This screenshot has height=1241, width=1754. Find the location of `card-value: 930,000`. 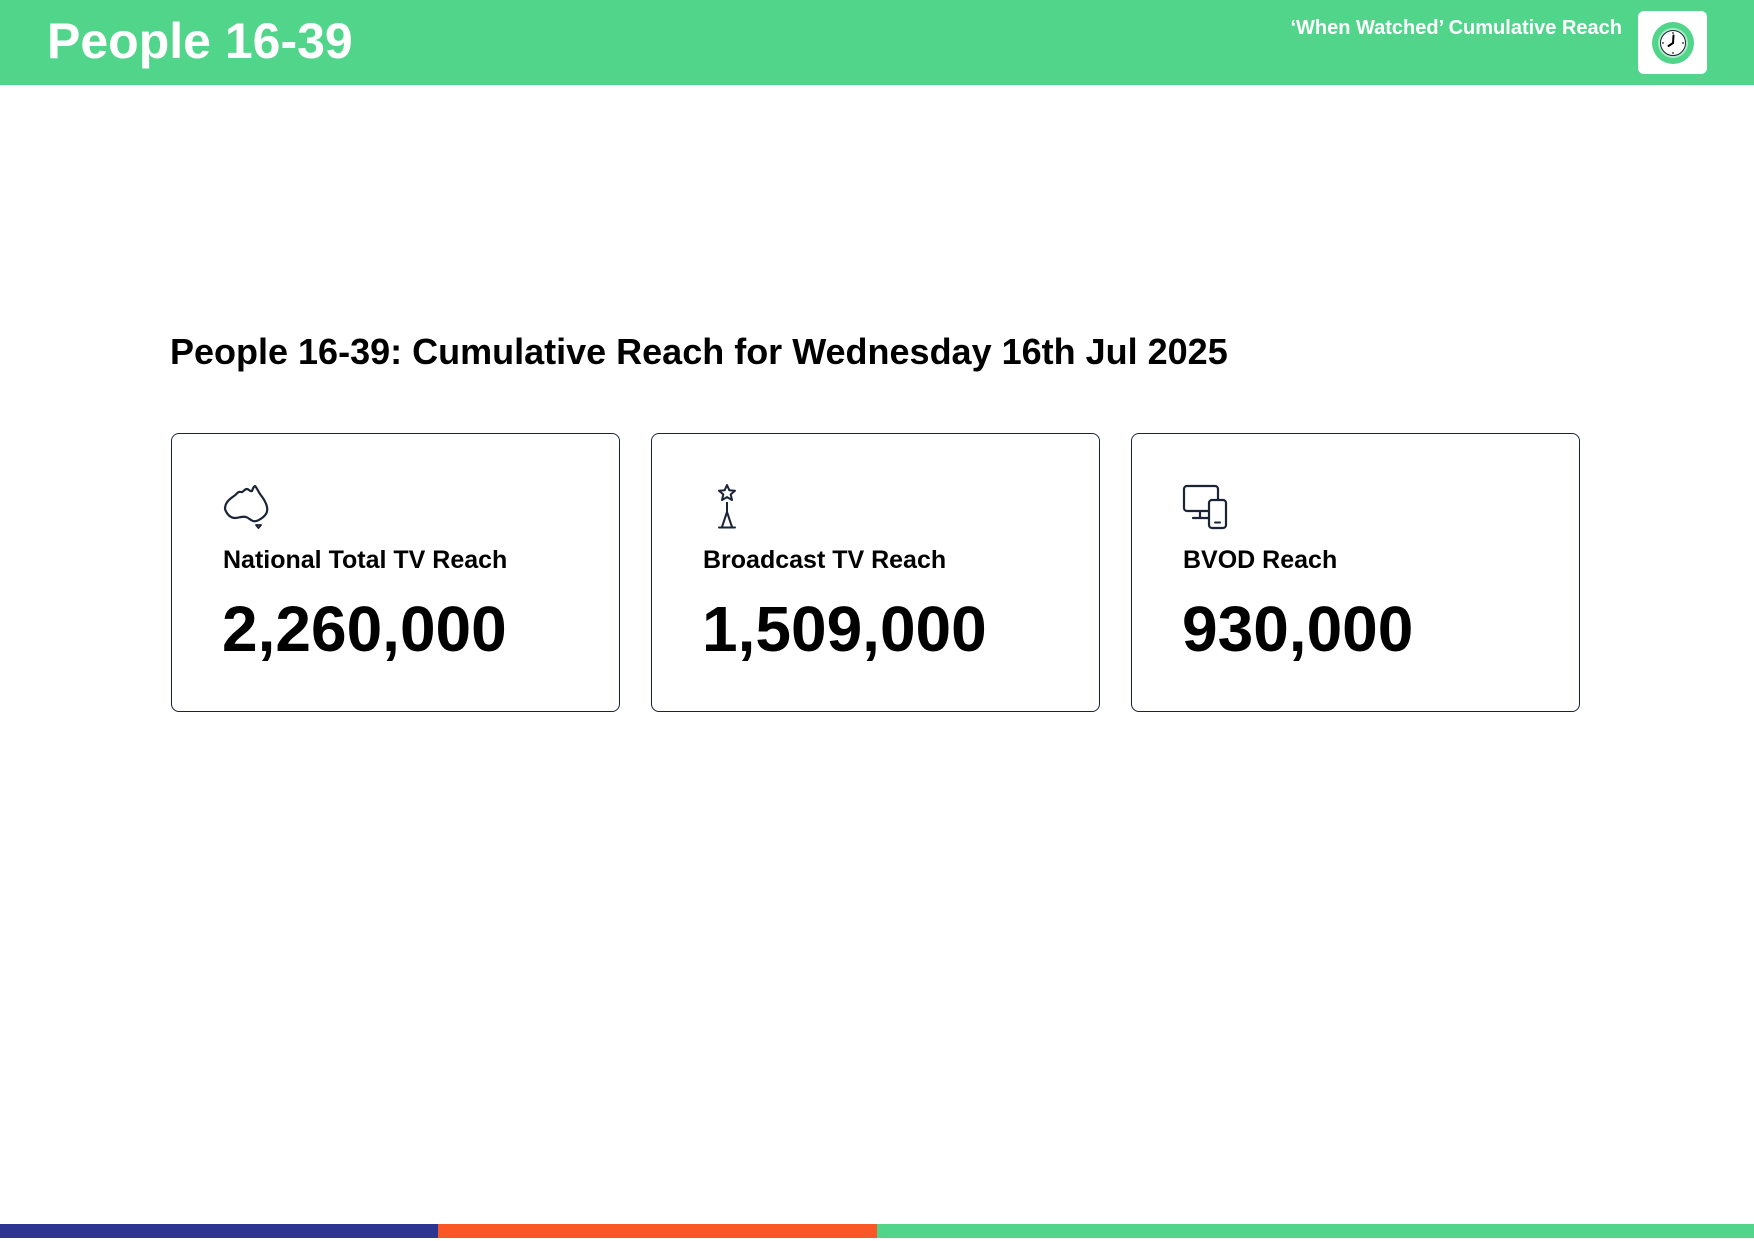

card-value: 930,000 is located at coordinates (1298, 629).